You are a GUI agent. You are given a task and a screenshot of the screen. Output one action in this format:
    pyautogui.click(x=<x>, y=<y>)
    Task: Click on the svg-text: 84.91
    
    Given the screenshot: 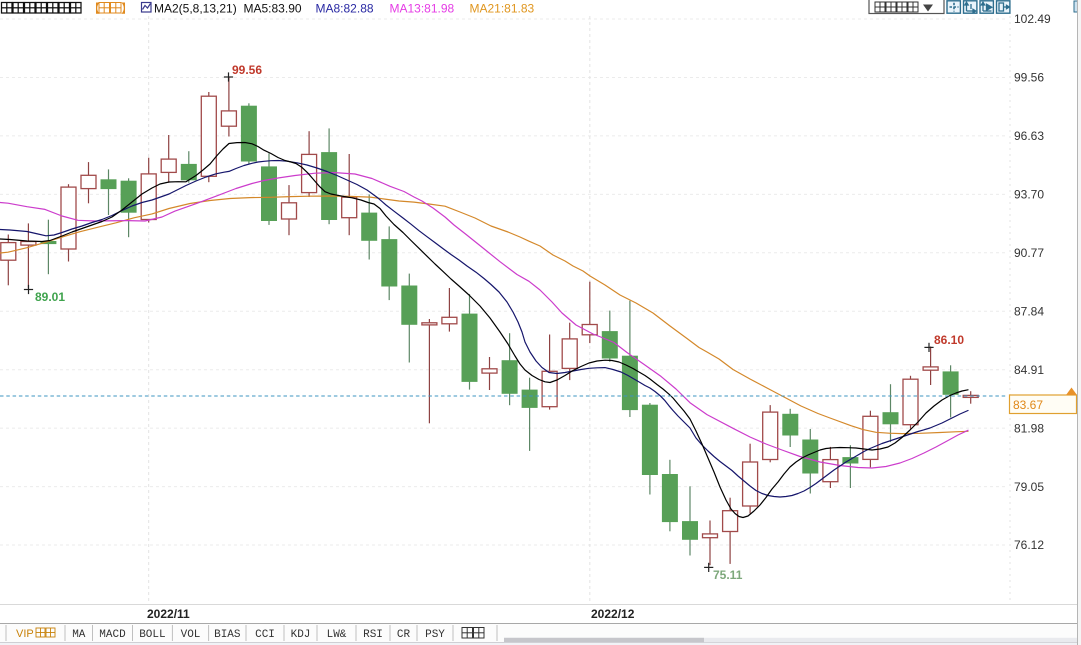 What is the action you would take?
    pyautogui.click(x=1029, y=370)
    